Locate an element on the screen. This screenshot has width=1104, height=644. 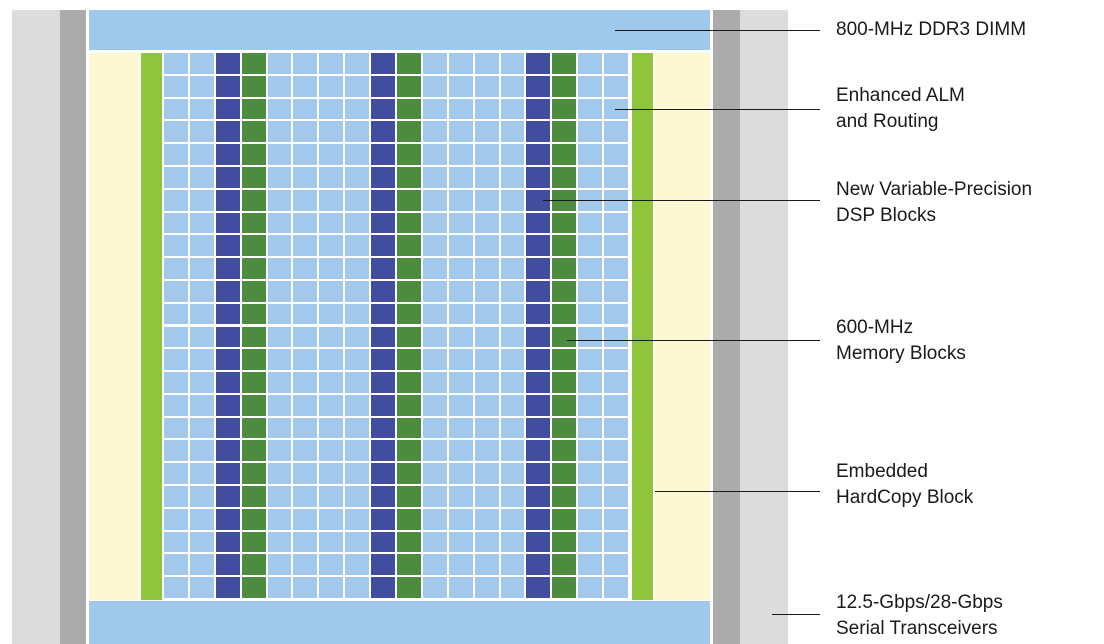
callout-alm-line-2: and Routing is located at coordinates (887, 121).